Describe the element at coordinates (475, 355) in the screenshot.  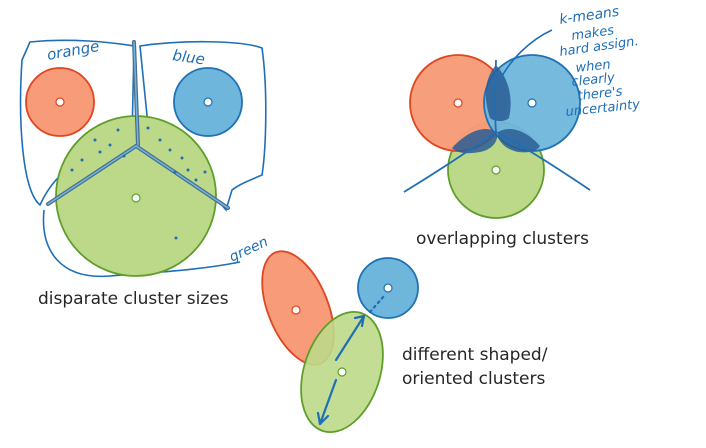
I see `caption-shaped-line1: different shaped/` at that location.